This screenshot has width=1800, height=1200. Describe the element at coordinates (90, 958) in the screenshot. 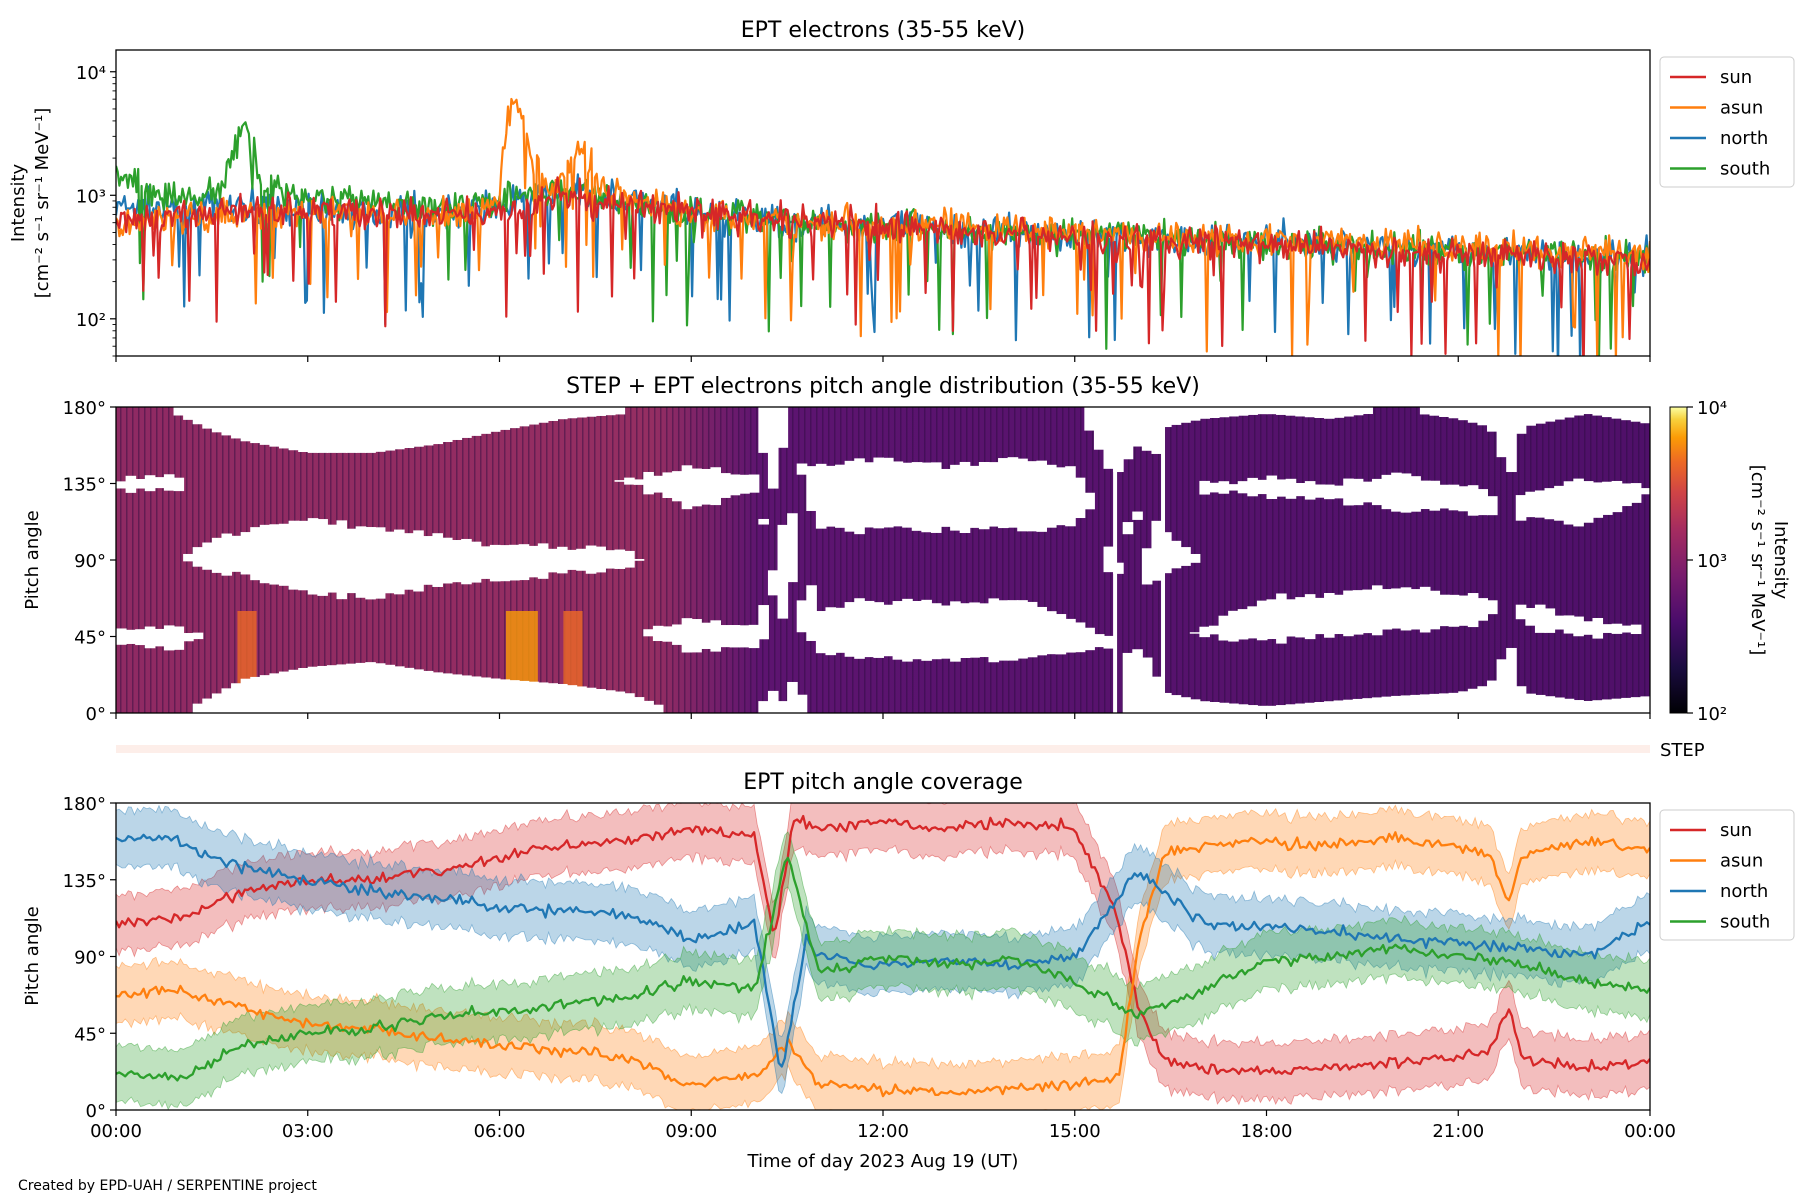

I see `coverage-ytick-label-2: 90°` at that location.